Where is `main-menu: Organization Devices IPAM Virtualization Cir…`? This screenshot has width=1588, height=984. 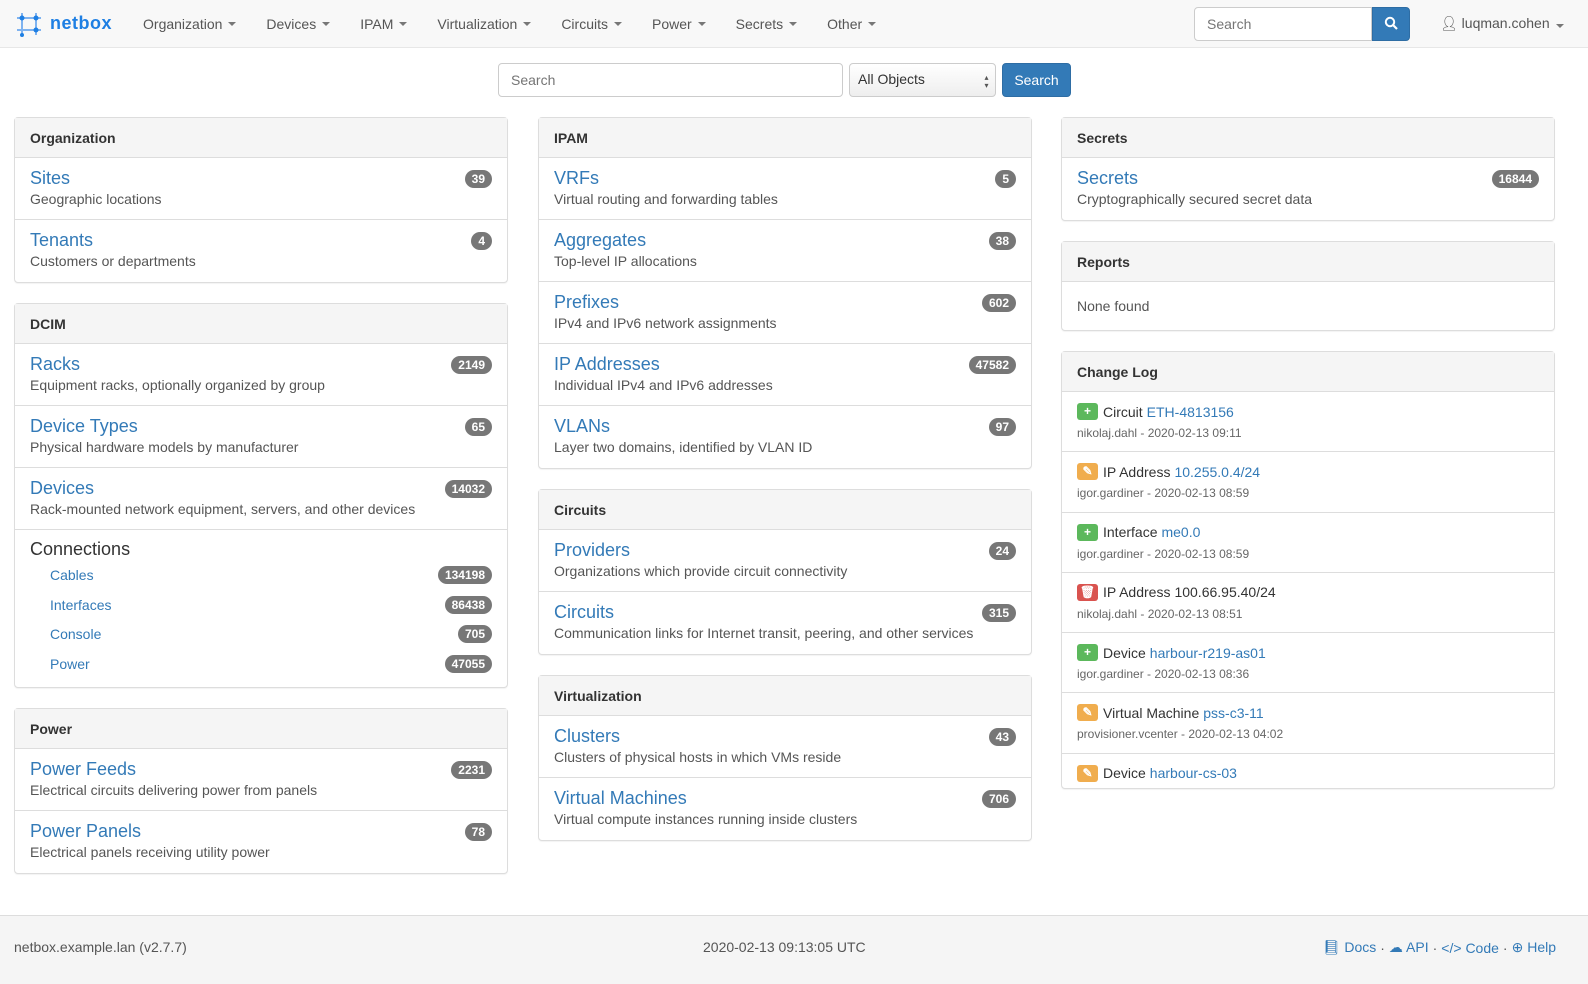
main-menu: Organization Devices IPAM Virtualization Cir… is located at coordinates (509, 24).